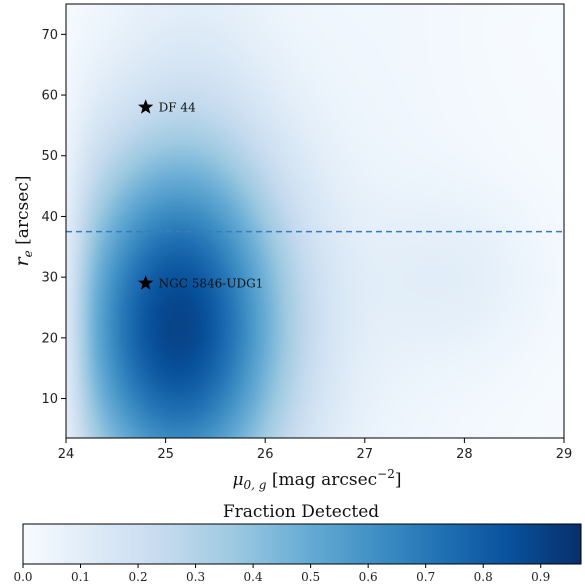  I want to click on x-axis-label-unit: [mag arcsec, so click(322, 480).